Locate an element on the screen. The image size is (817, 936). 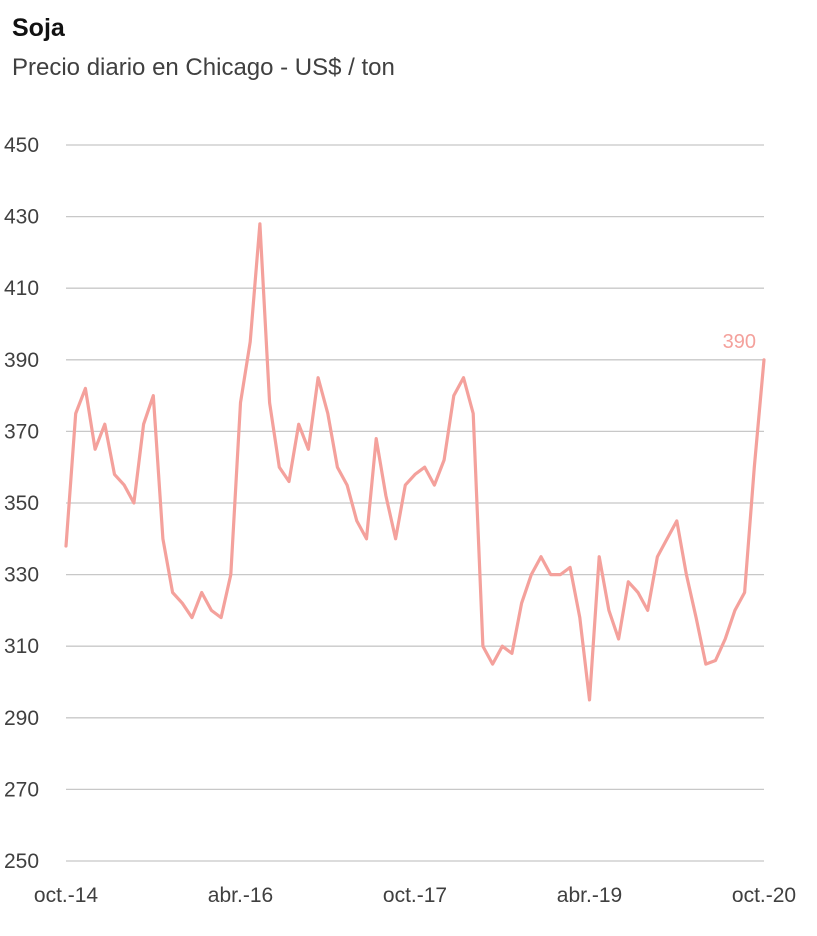
last-value-label: 390 is located at coordinates (739, 342).